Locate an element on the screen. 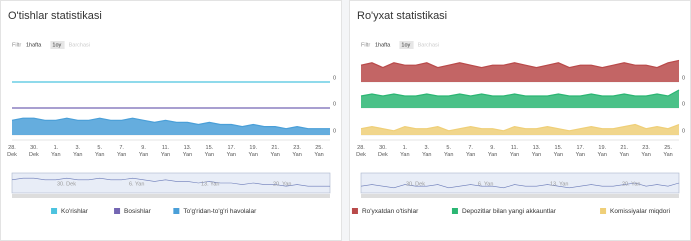  x-tick-part: 28. is located at coordinates (12, 148).